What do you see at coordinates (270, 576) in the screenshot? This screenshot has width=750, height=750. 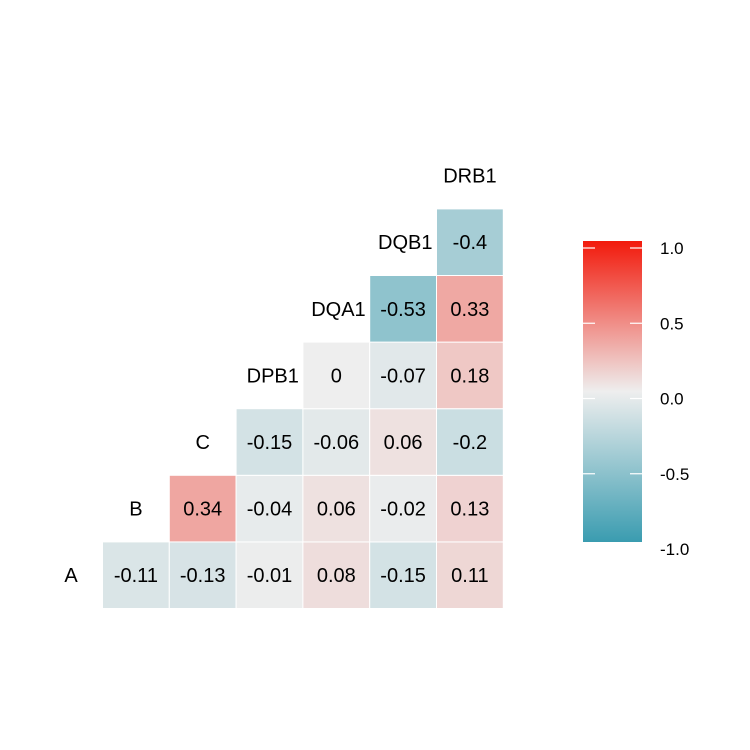 I see `cell-value-label: -0.01` at bounding box center [270, 576].